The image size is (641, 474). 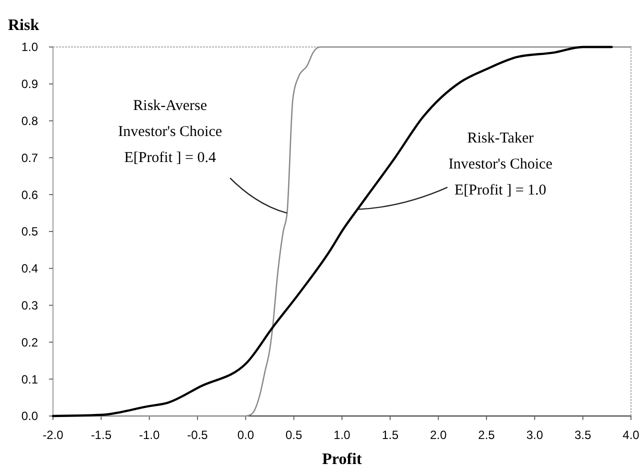 I want to click on annotation: Risk-Taker Investor's Choice E[Profit ] = 1.0, so click(x=500, y=164).